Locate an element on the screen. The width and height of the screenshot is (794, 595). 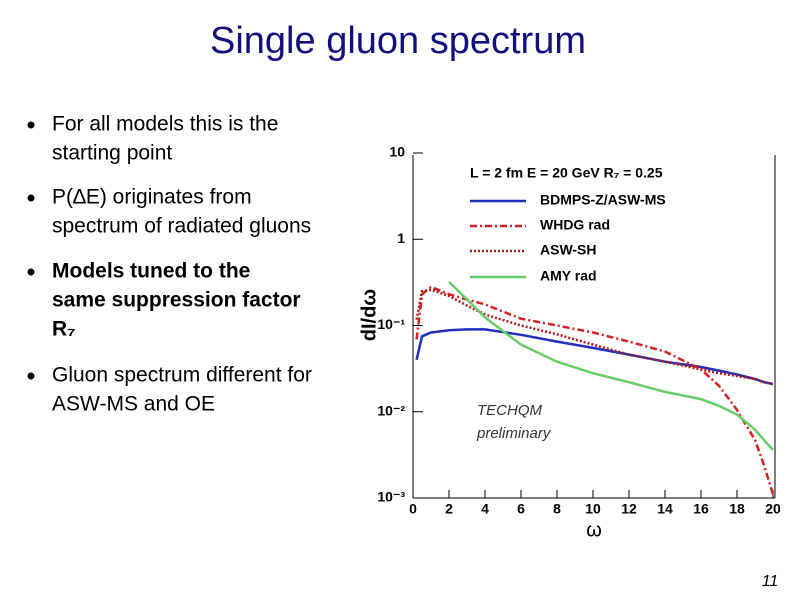
y-tick-label: 1 is located at coordinates (401, 238).